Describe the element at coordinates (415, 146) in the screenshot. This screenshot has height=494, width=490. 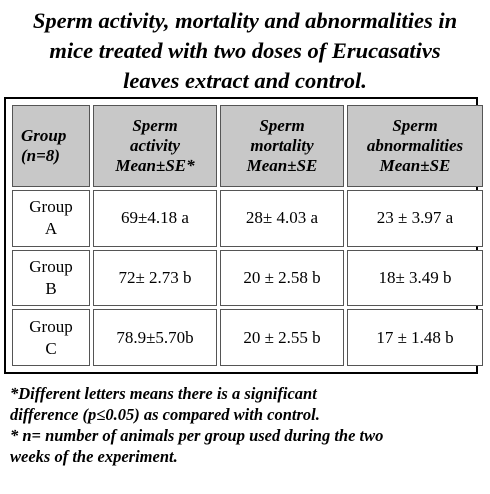
I see `header-sperm-abnormalities: Sperm abnormalities Mean±SE` at that location.